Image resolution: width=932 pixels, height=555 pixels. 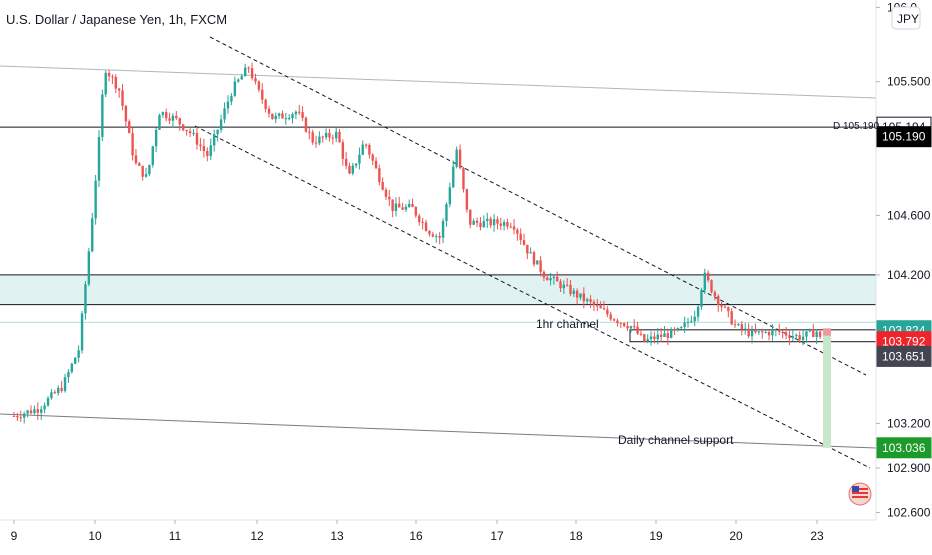 I want to click on x-tick-label-8: 19, so click(x=656, y=536).